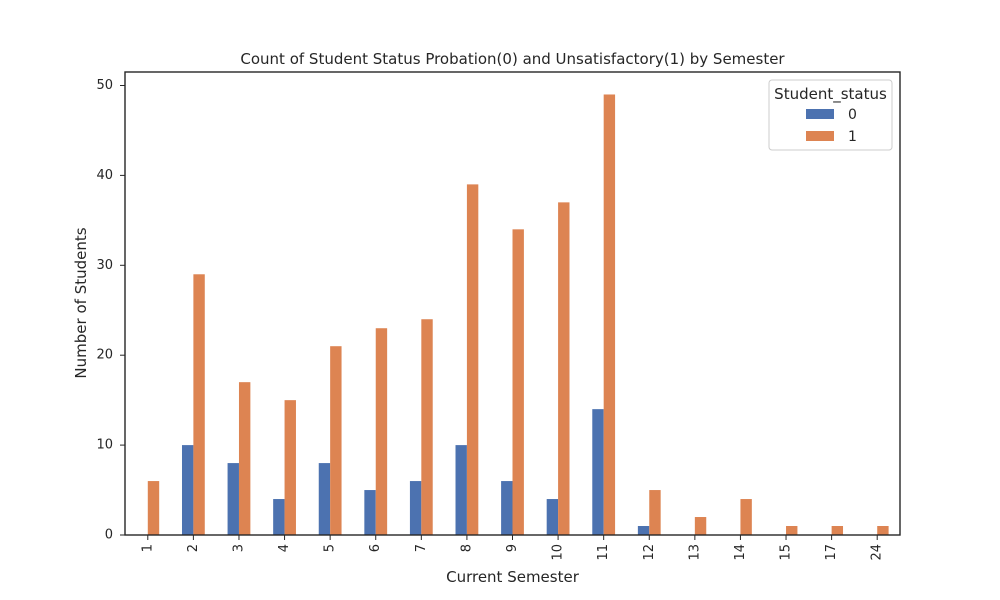 The image size is (1000, 600). Describe the element at coordinates (740, 552) in the screenshot. I see `x-tick-label: 14` at that location.